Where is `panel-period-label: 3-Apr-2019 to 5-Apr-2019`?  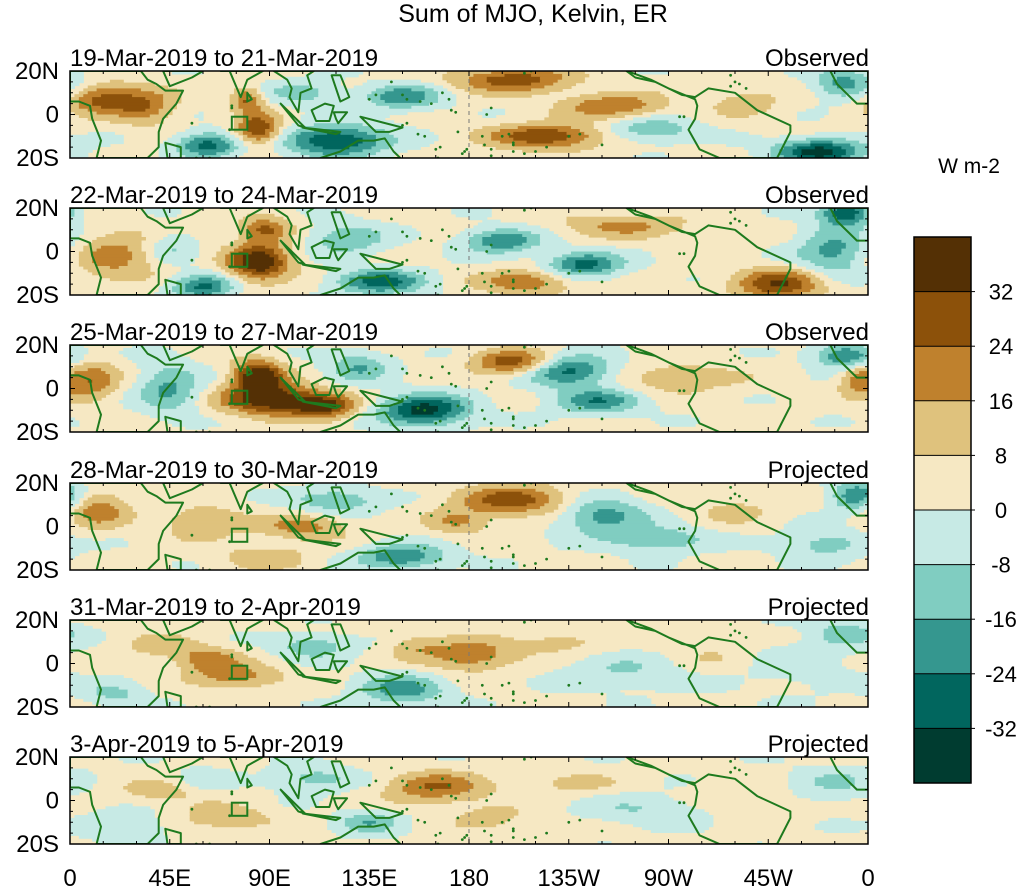
panel-period-label: 3-Apr-2019 to 5-Apr-2019 is located at coordinates (207, 744).